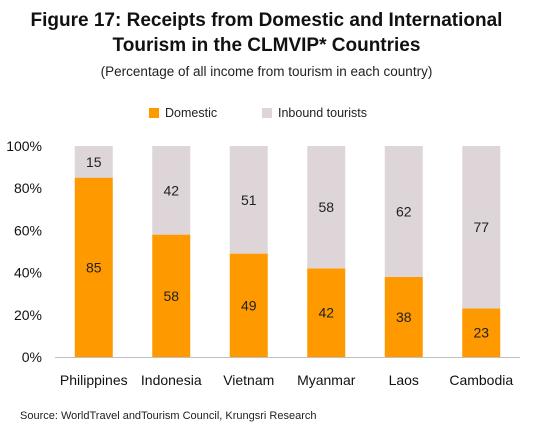  Describe the element at coordinates (191, 113) in the screenshot. I see `legend-label-domestic: Domestic` at that location.